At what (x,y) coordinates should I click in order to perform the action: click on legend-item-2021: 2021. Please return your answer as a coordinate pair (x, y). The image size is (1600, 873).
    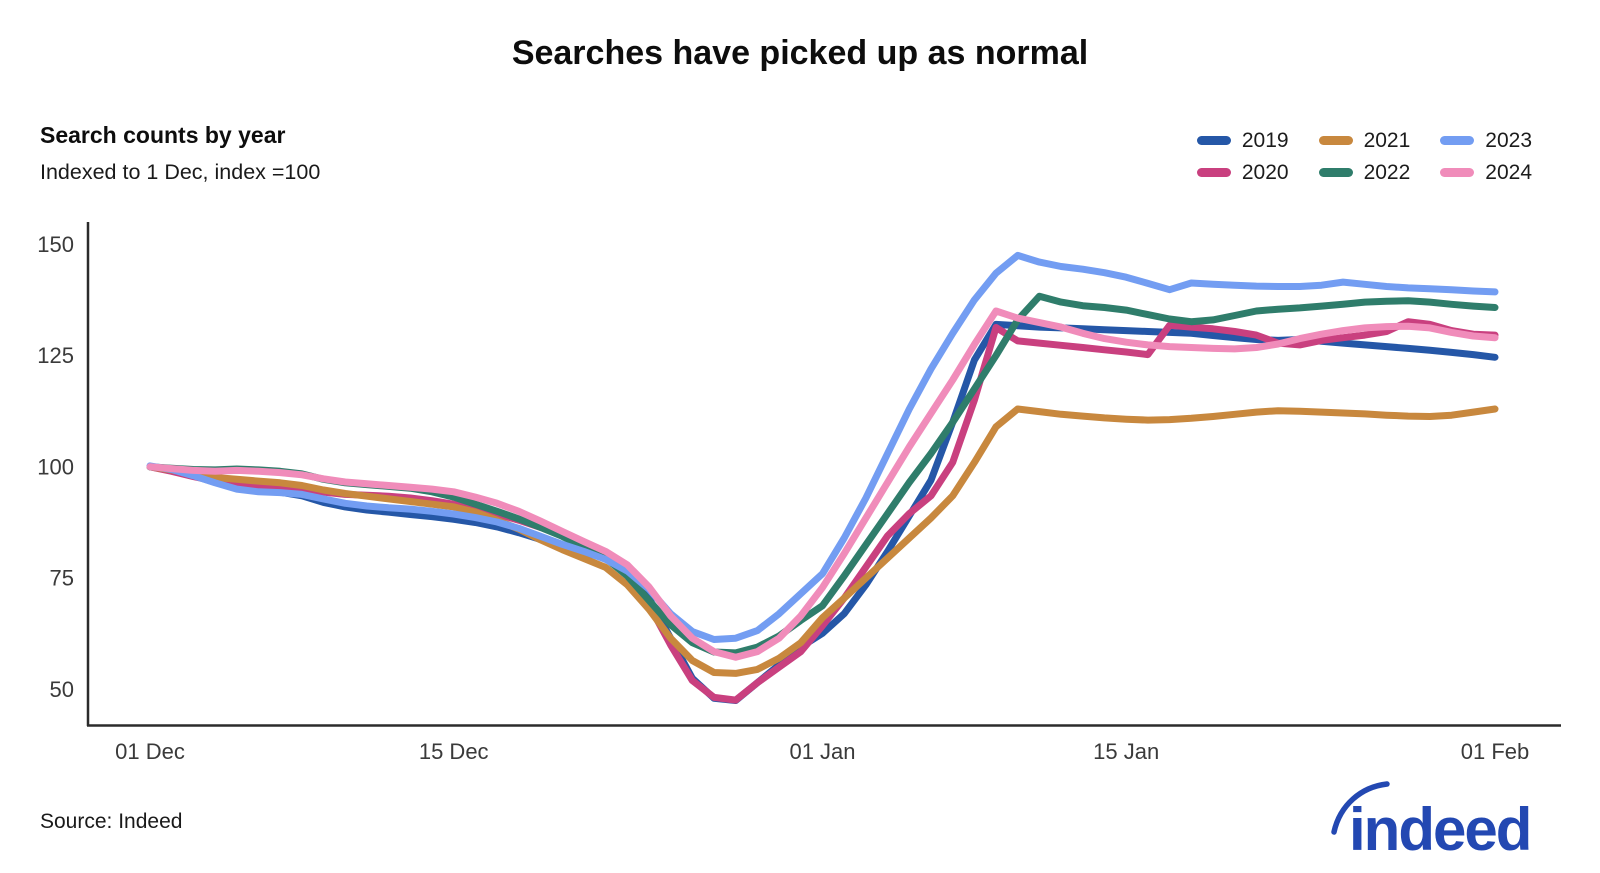
    Looking at the image, I should click on (1364, 140).